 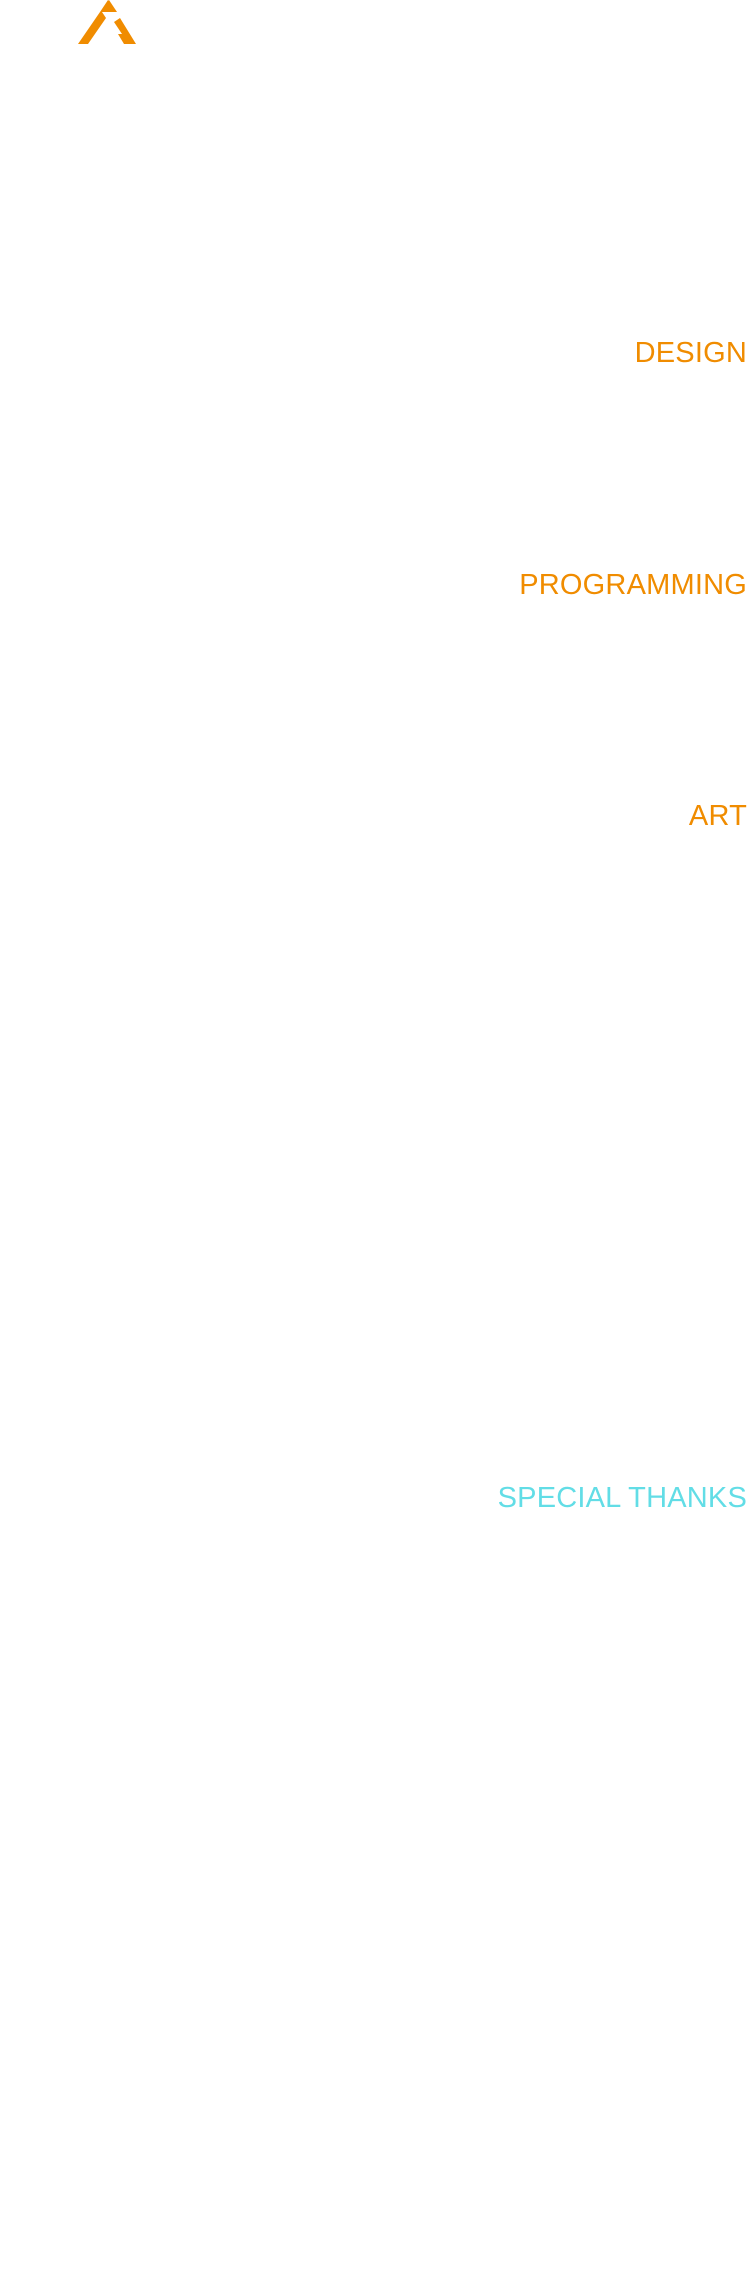 What do you see at coordinates (717, 816) in the screenshot?
I see `section-heading-art: ART` at bounding box center [717, 816].